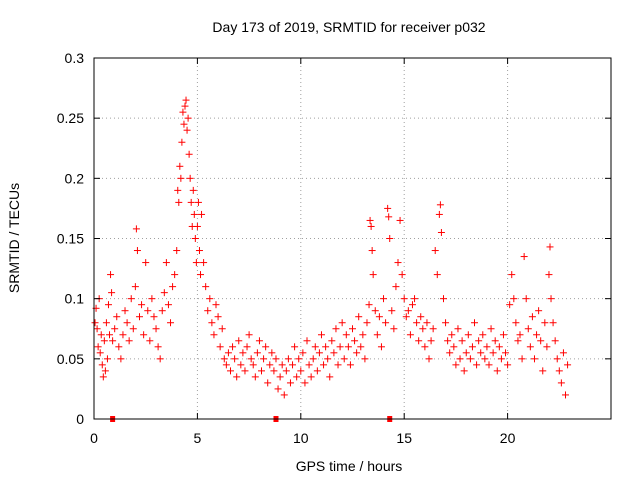 This screenshot has width=640, height=480. Describe the element at coordinates (70, 239) in the screenshot. I see `y-tick-label: 0.15` at that location.